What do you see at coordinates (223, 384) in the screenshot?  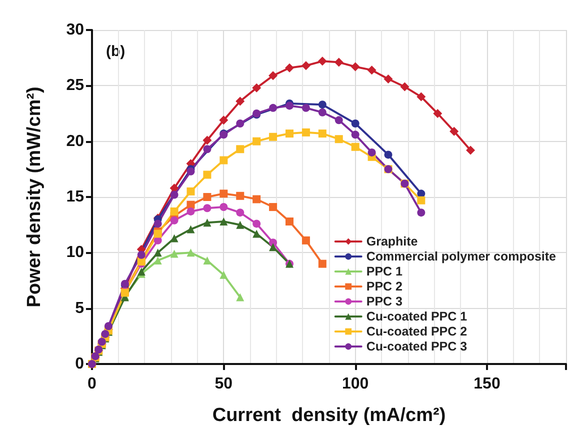 I see `x-tick-label: 50` at bounding box center [223, 384].